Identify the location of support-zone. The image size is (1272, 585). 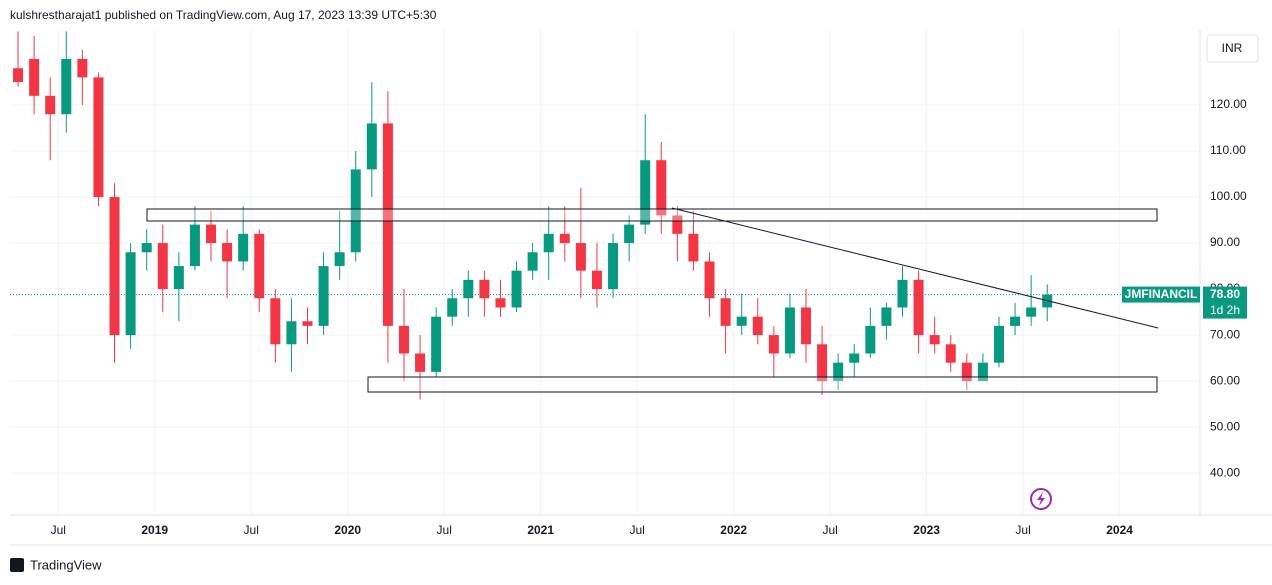
(762, 384).